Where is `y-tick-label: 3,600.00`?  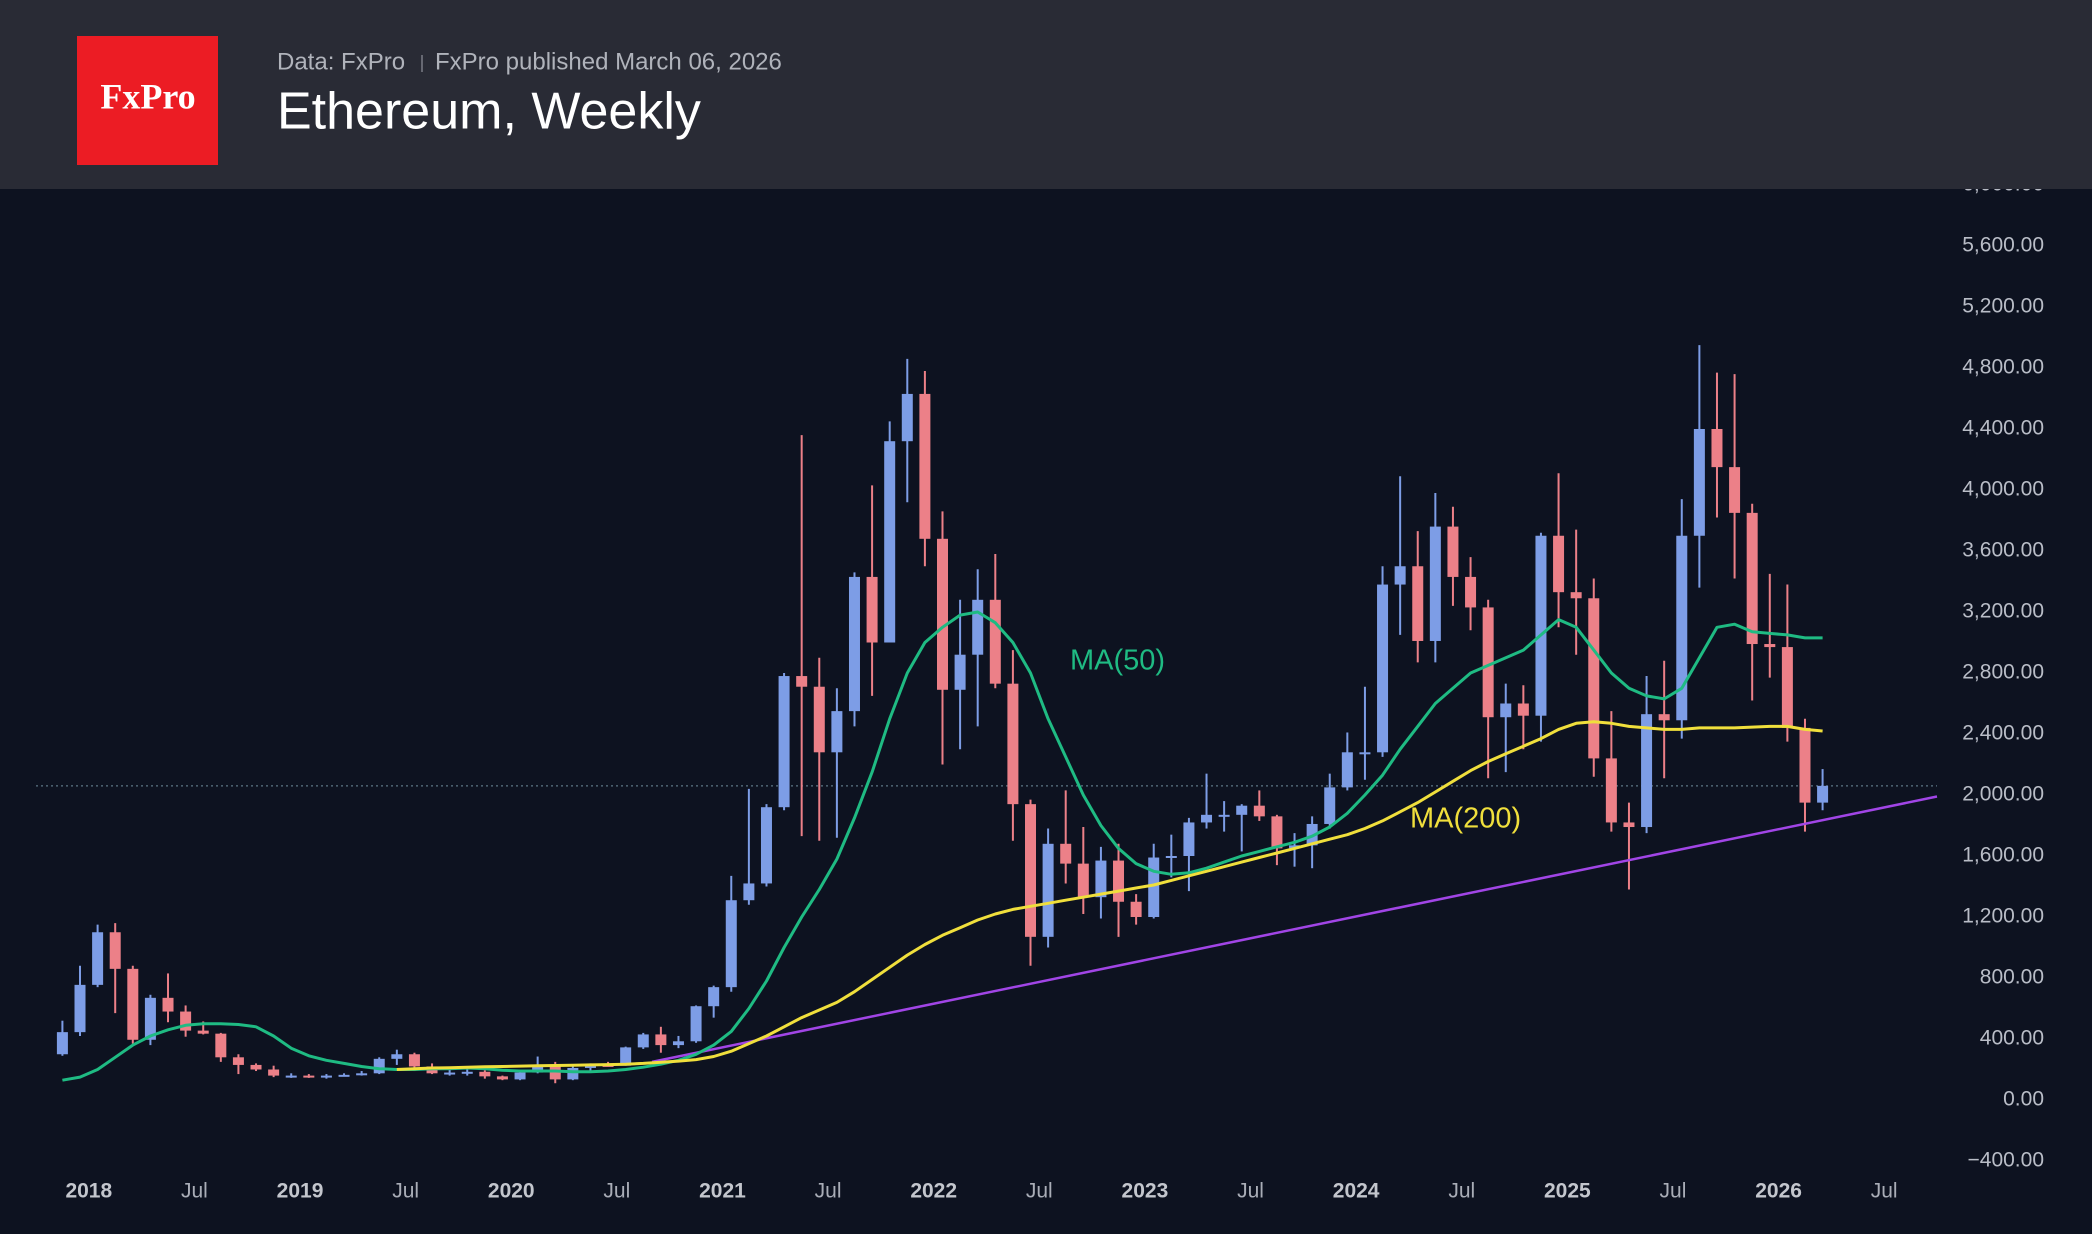
y-tick-label: 3,600.00 is located at coordinates (2003, 550).